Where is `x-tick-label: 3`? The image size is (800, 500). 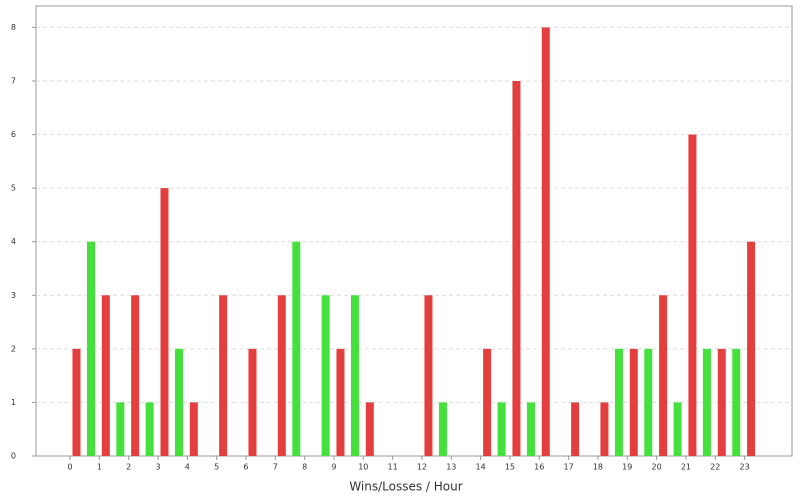 x-tick-label: 3 is located at coordinates (157, 467).